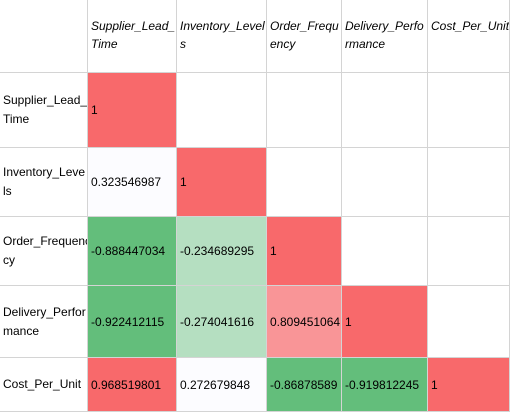  I want to click on cell-r0-c4, so click(469, 110).